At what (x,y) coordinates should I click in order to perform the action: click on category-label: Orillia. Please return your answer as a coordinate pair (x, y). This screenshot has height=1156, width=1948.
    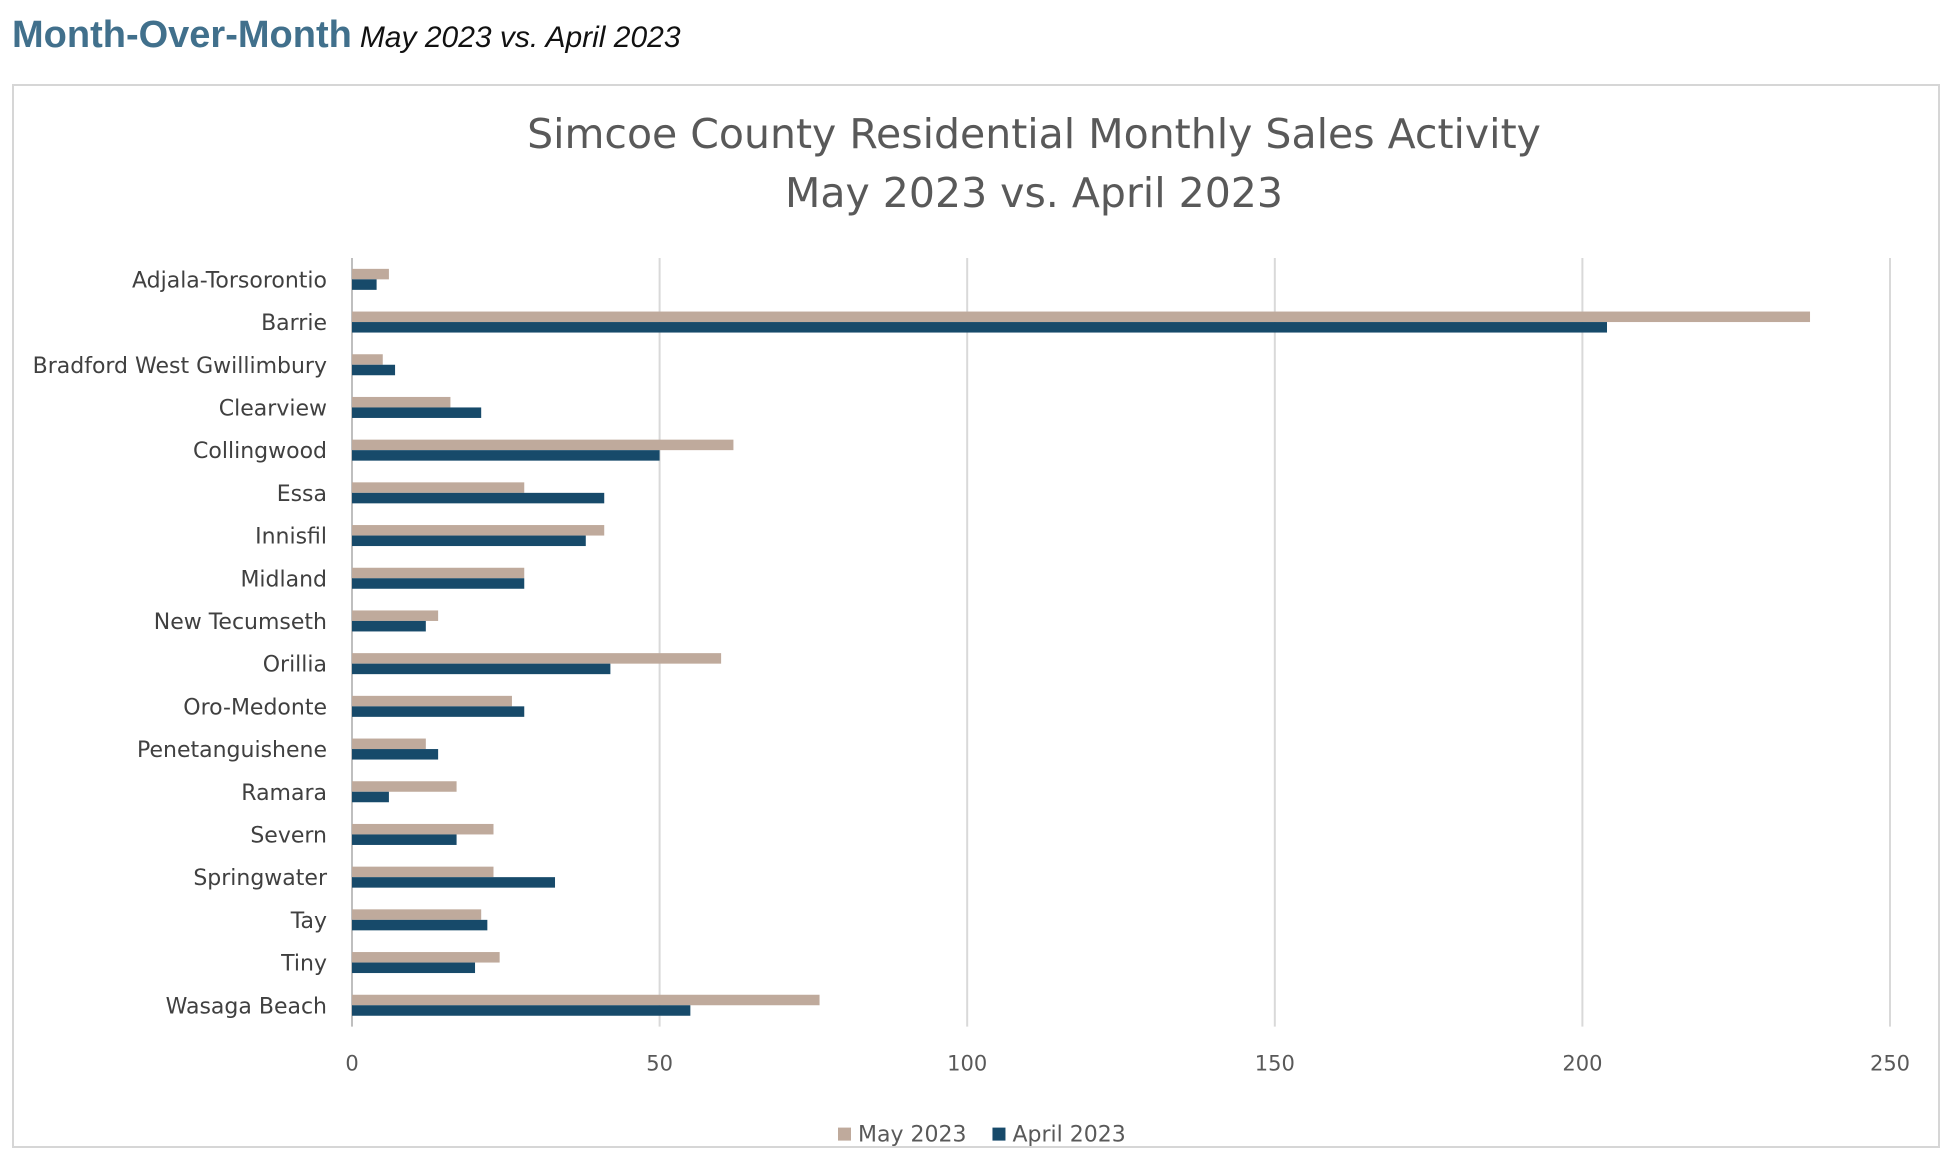
    Looking at the image, I should click on (295, 665).